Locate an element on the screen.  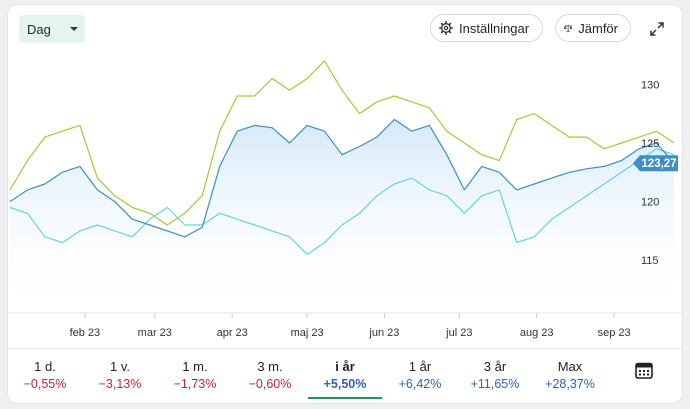
x-tick-label: feb 23 is located at coordinates (85, 333).